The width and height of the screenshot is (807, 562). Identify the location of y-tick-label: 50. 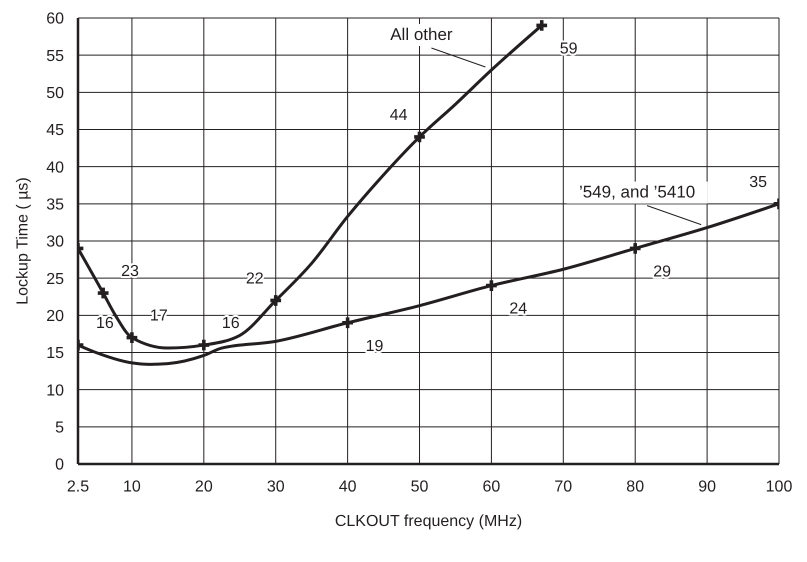
(55, 93).